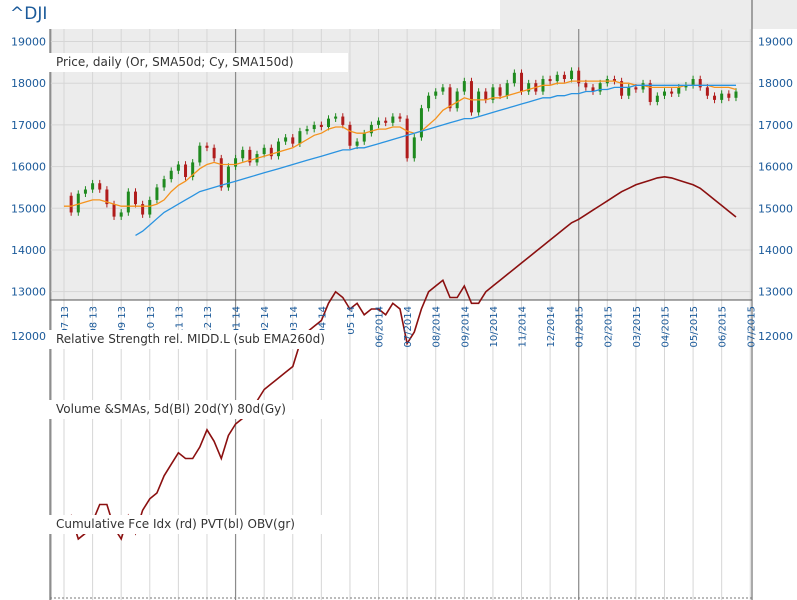  Describe the element at coordinates (775, 42) in the screenshot. I see `y-tick-label-right: 19000` at that location.